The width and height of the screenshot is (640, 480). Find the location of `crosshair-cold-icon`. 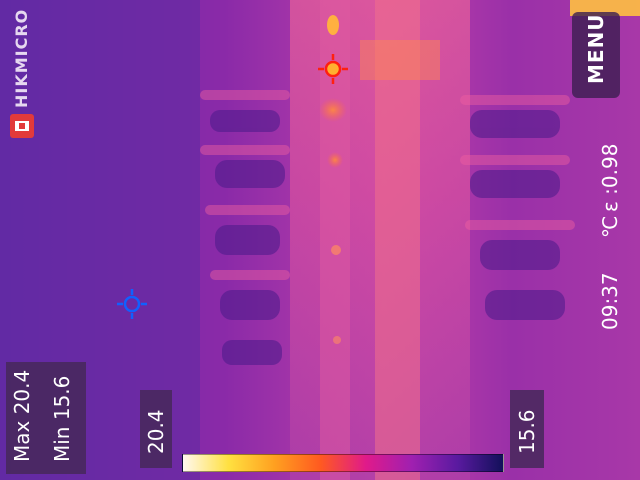

crosshair-cold-icon is located at coordinates (132, 304).